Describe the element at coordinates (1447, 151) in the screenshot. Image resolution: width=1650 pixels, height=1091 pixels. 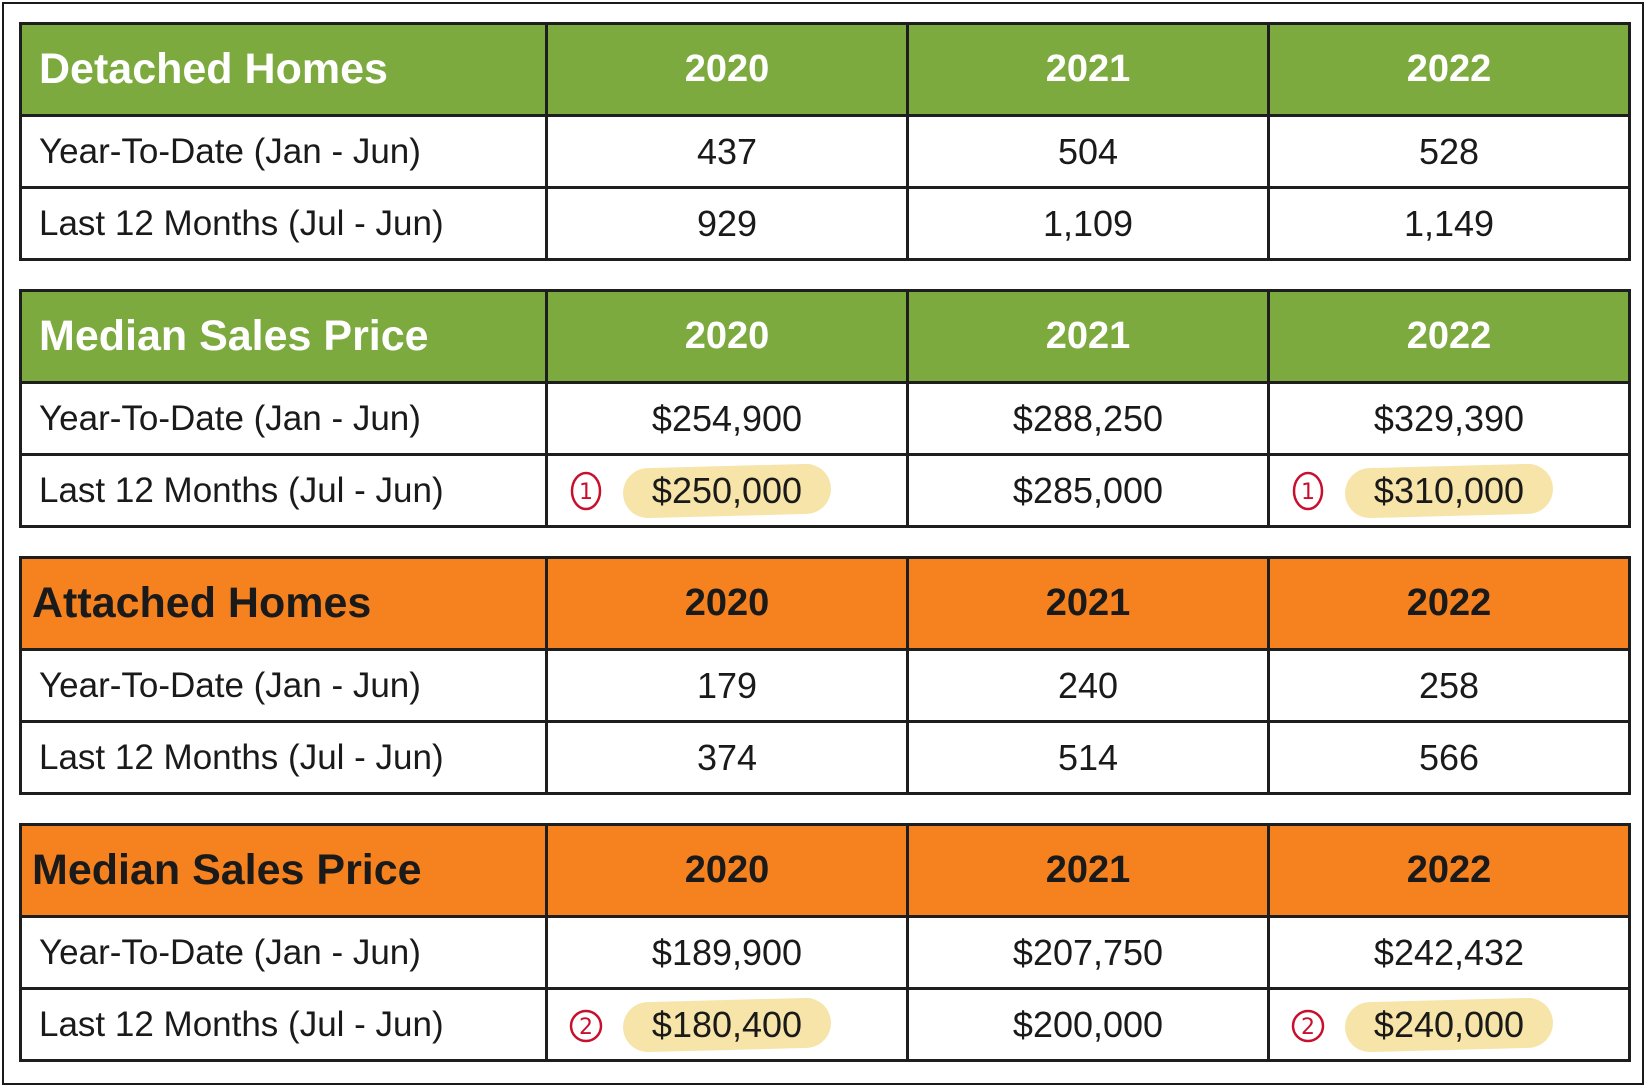
I see `table-cell: 528` at that location.